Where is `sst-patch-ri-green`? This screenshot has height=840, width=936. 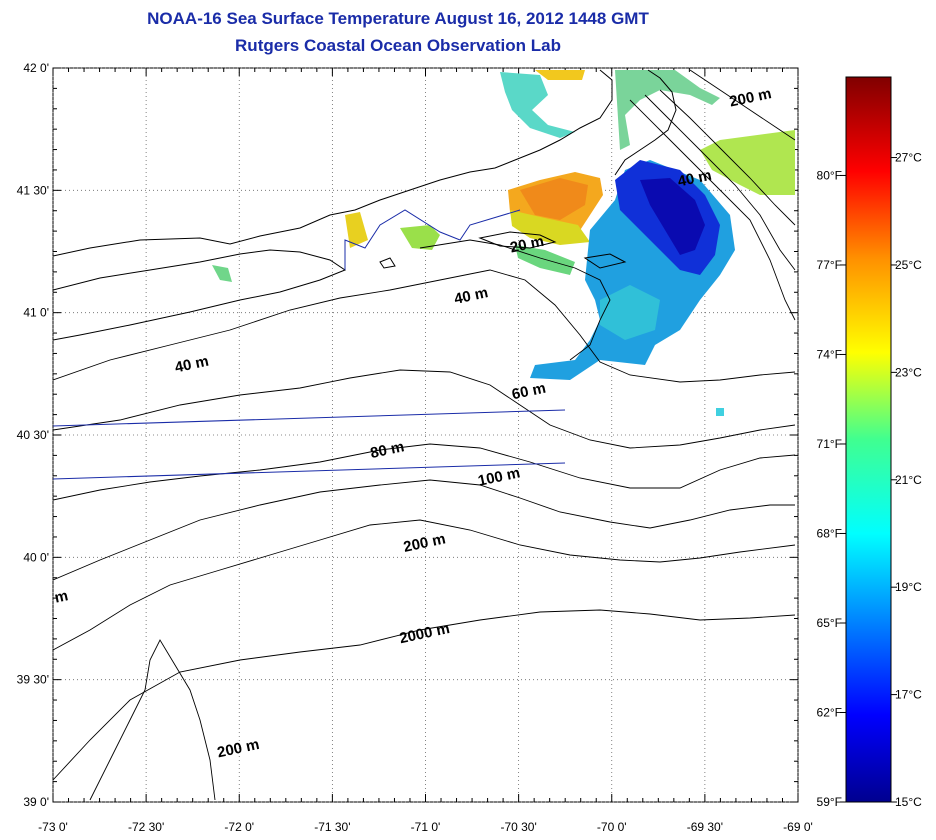 sst-patch-ri-green is located at coordinates (420, 237).